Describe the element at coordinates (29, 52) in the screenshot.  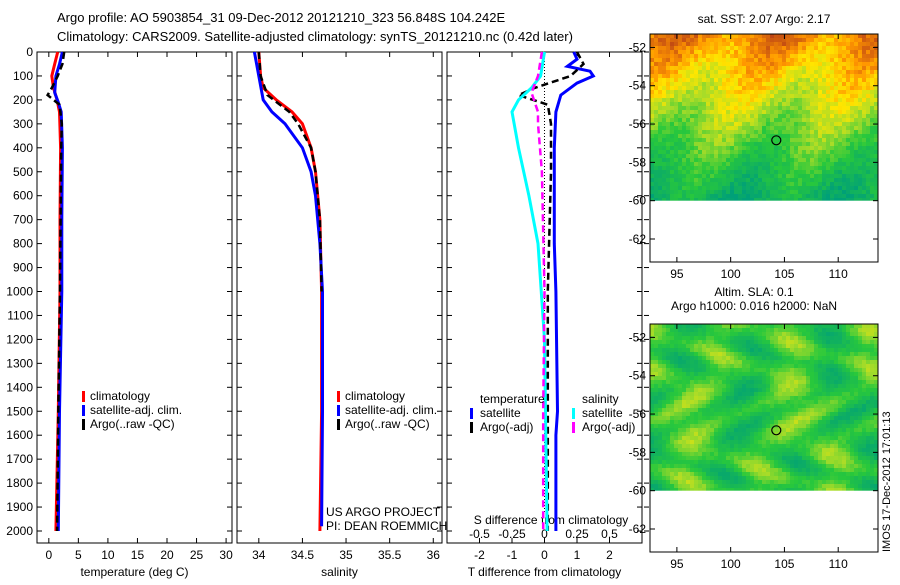
I see `depth-tick-label: 0` at that location.